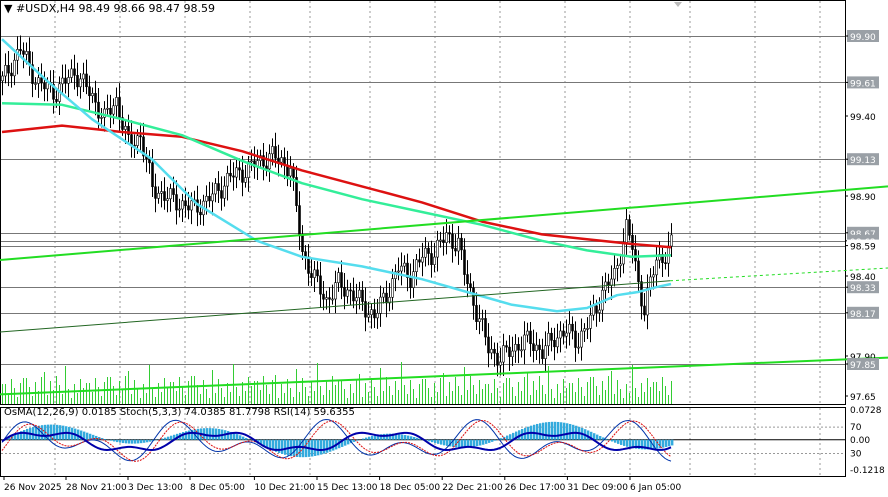  What do you see at coordinates (863, 278) in the screenshot?
I see `price-tick-label: 98.40` at bounding box center [863, 278].